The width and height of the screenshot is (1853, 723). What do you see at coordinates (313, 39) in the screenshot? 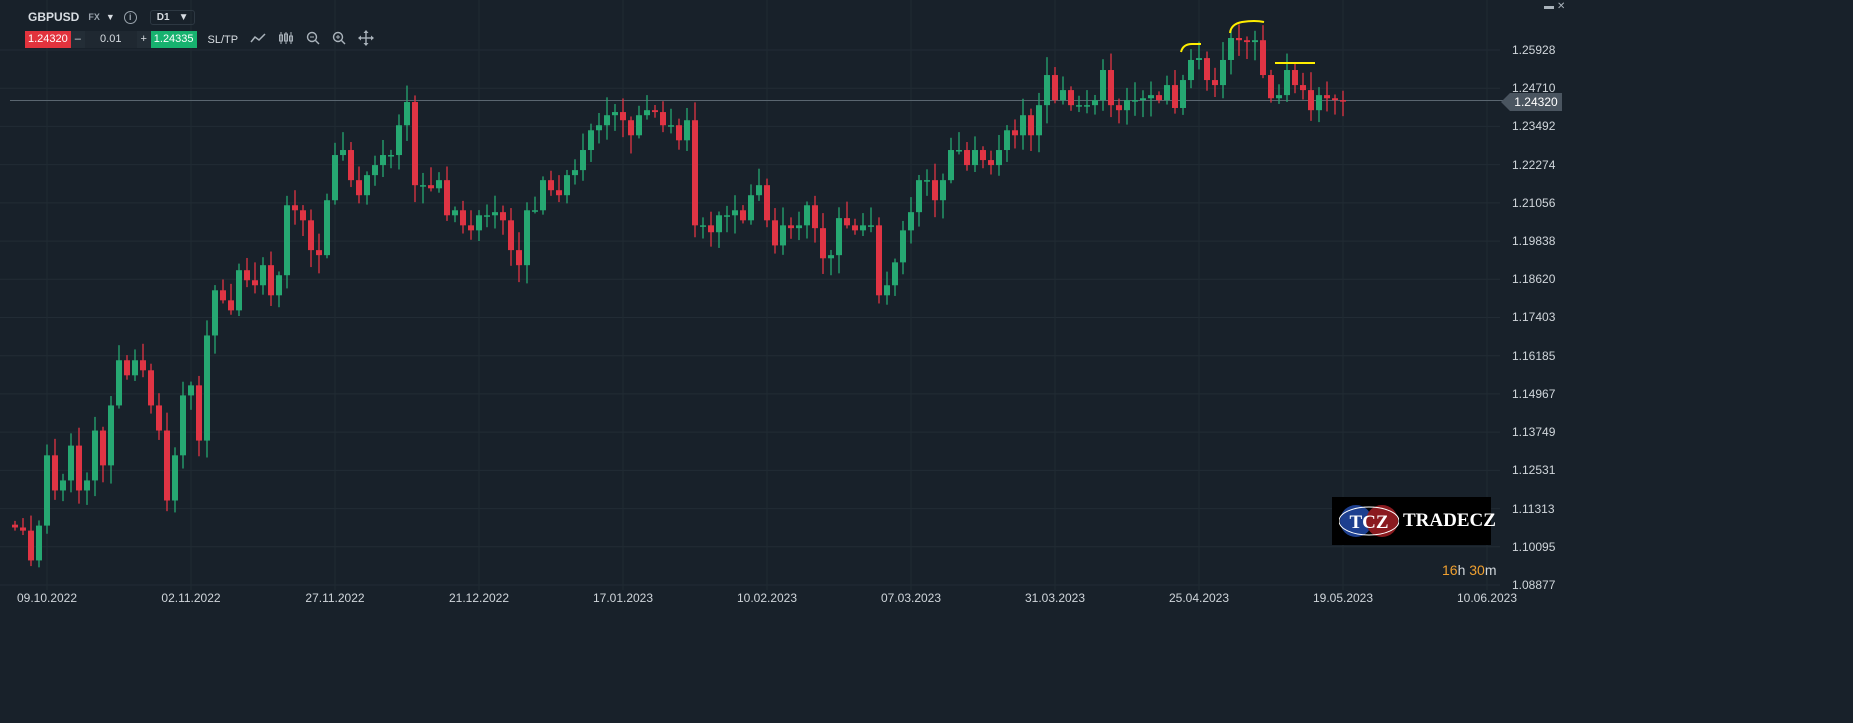
I see `zoom-out-icon` at bounding box center [313, 39].